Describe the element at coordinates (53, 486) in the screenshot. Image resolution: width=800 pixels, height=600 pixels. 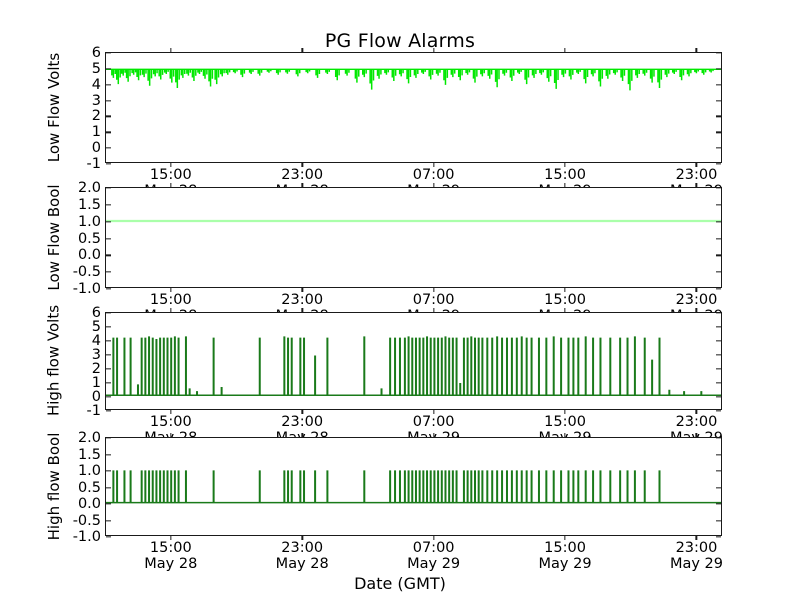
I see `y-axis-label-3: High flow Bool` at that location.